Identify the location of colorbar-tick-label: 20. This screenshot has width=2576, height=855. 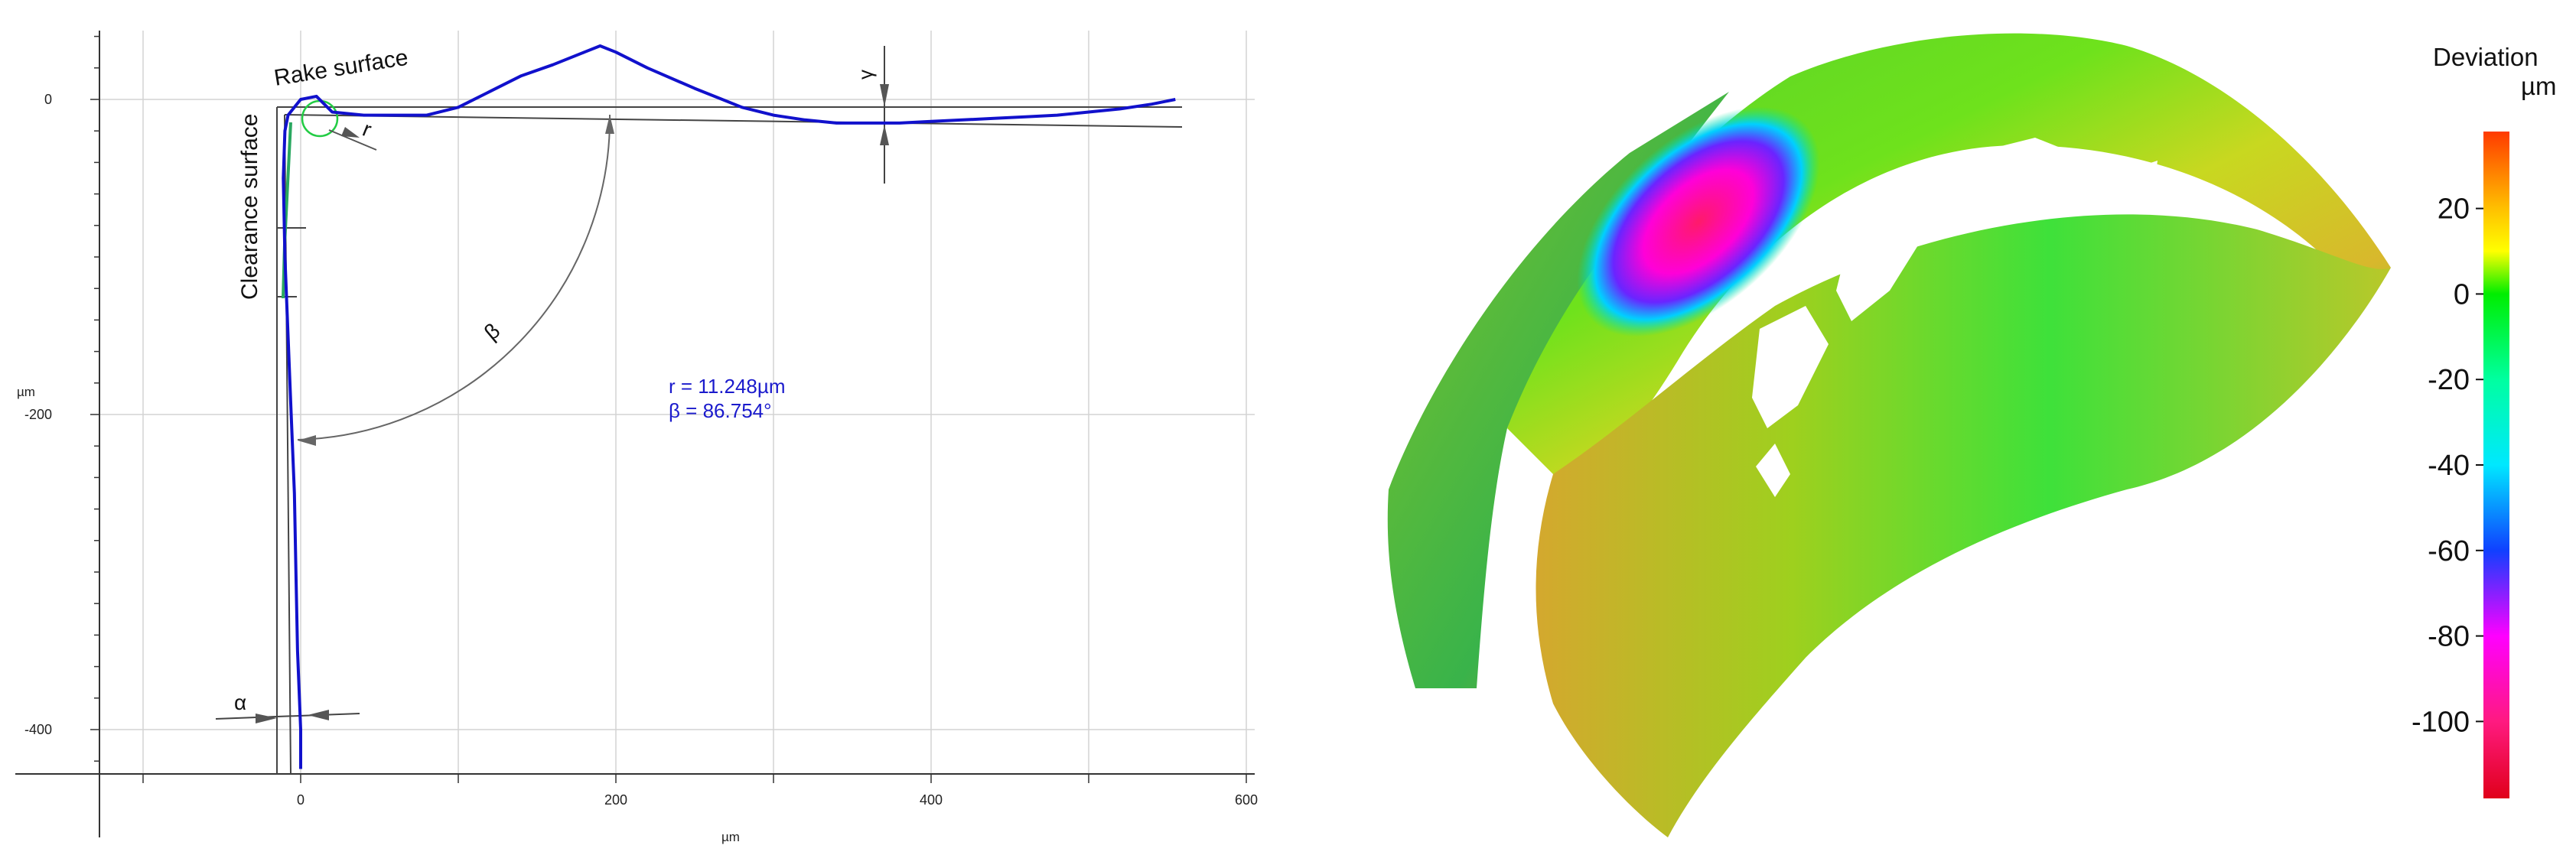
(2454, 209).